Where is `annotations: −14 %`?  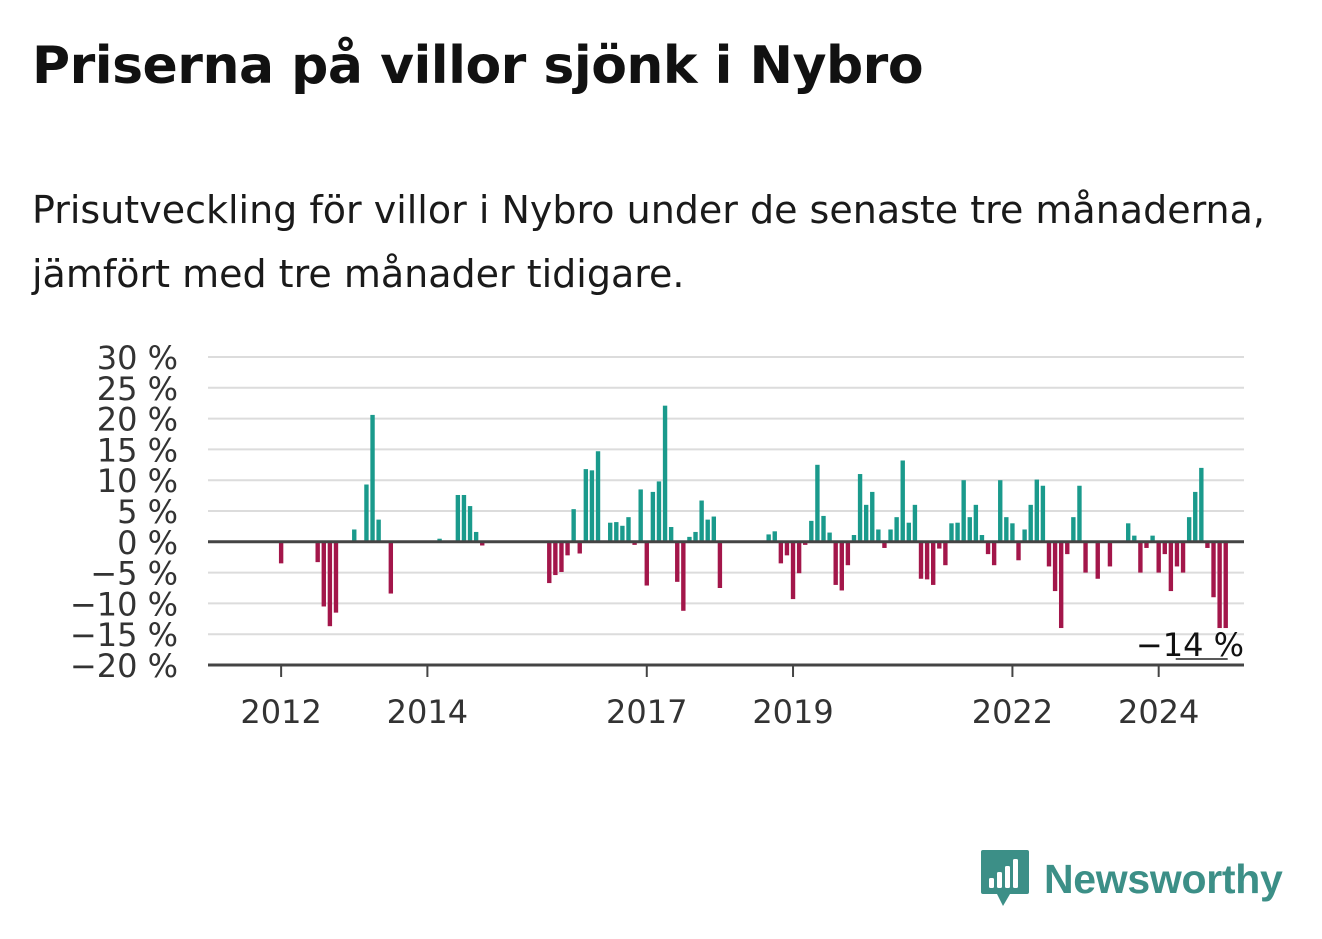
annotations: −14 % is located at coordinates (1190, 645).